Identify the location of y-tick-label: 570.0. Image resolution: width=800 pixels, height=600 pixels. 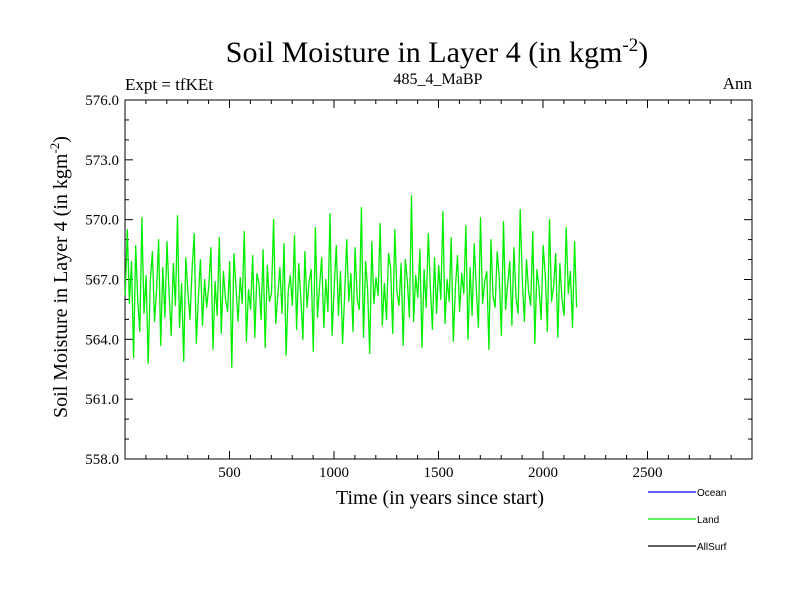
(102, 221).